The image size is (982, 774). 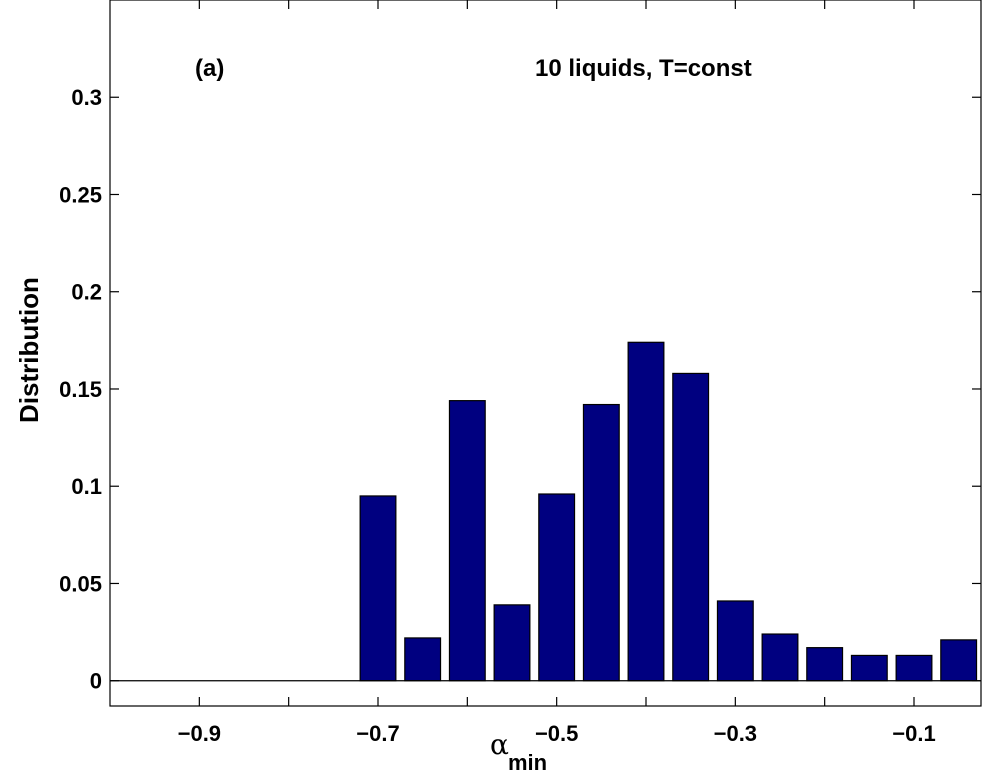 What do you see at coordinates (86, 292) in the screenshot?
I see `y-tick-label: 0.2` at bounding box center [86, 292].